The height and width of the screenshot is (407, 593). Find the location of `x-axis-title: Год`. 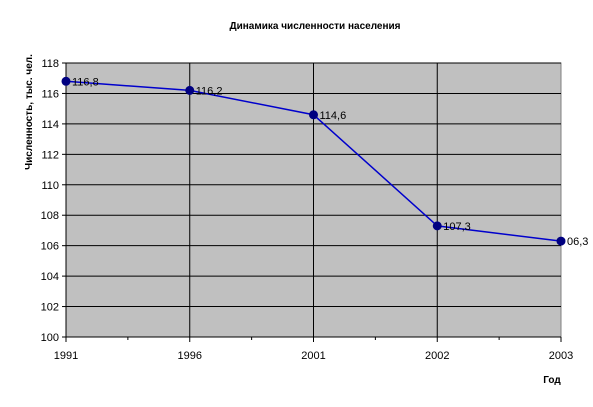

x-axis-title: Год is located at coordinates (552, 380).